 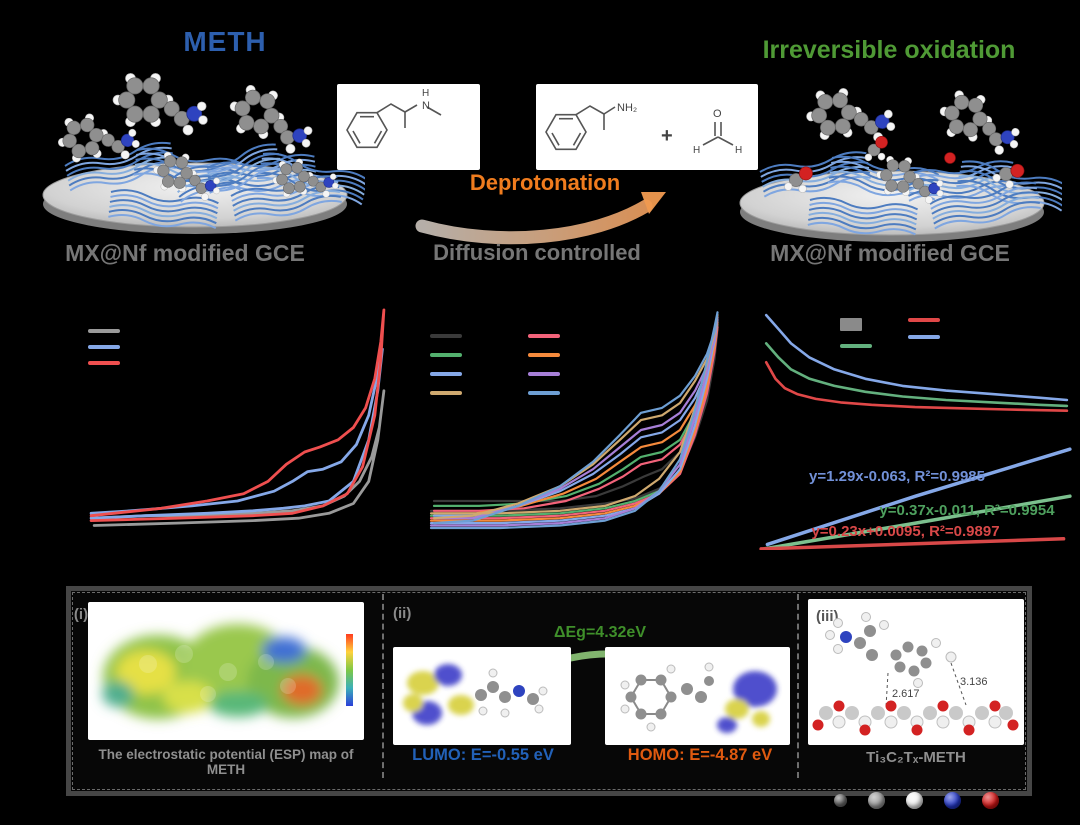 I want to click on cv-chart-legend, so click(x=104, y=347).